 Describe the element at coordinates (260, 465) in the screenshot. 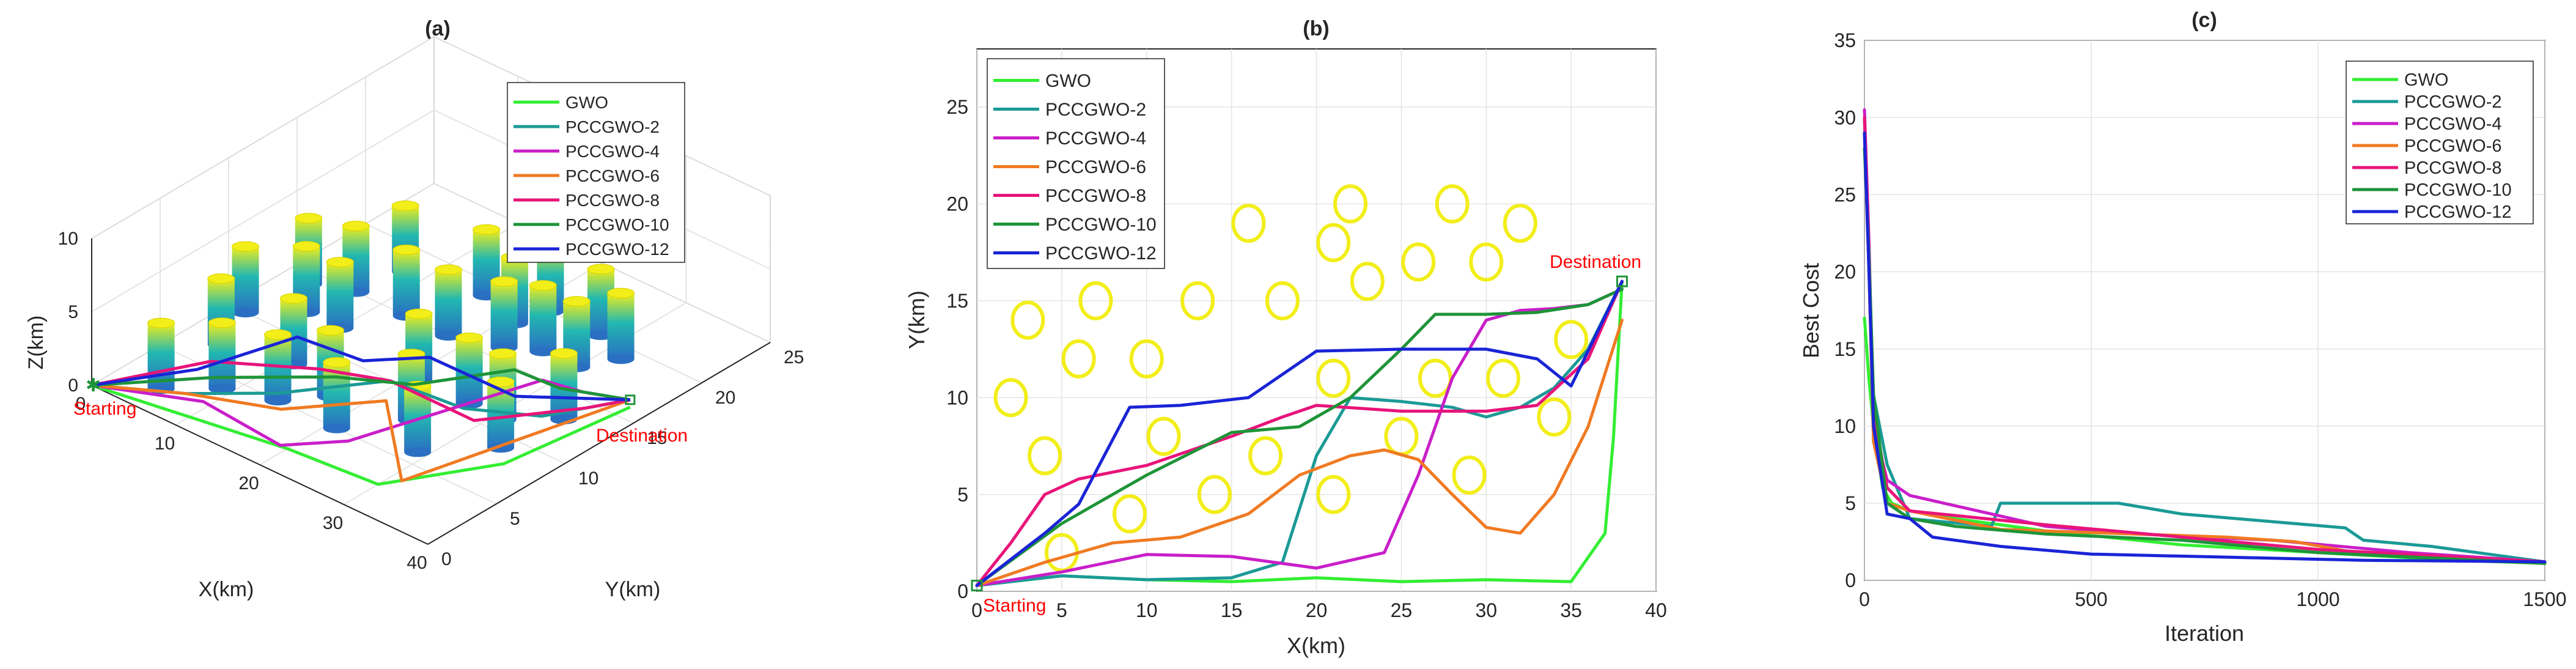

I see `x-axis-line` at that location.